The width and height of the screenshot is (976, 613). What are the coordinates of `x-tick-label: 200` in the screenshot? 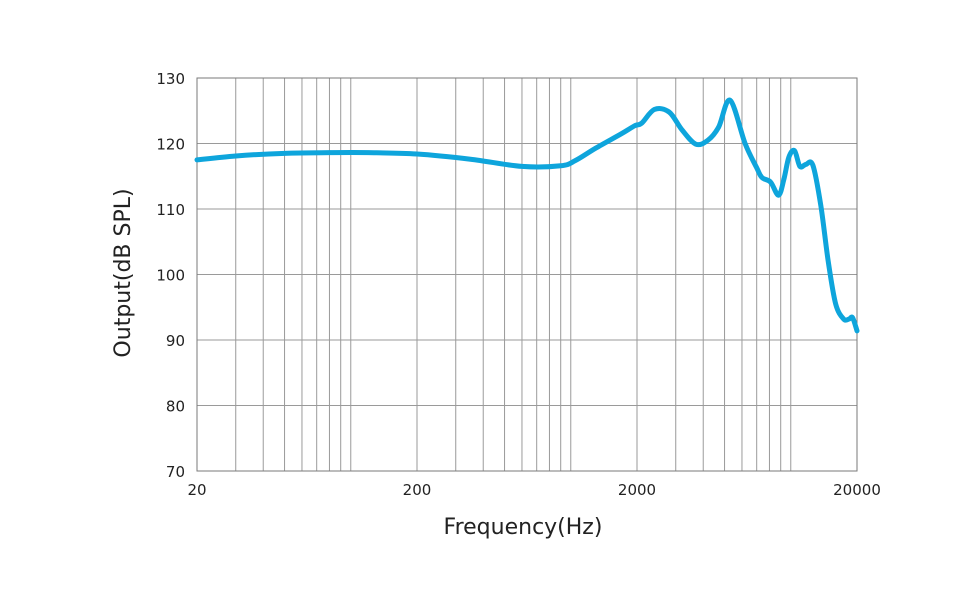 It's located at (417, 490).